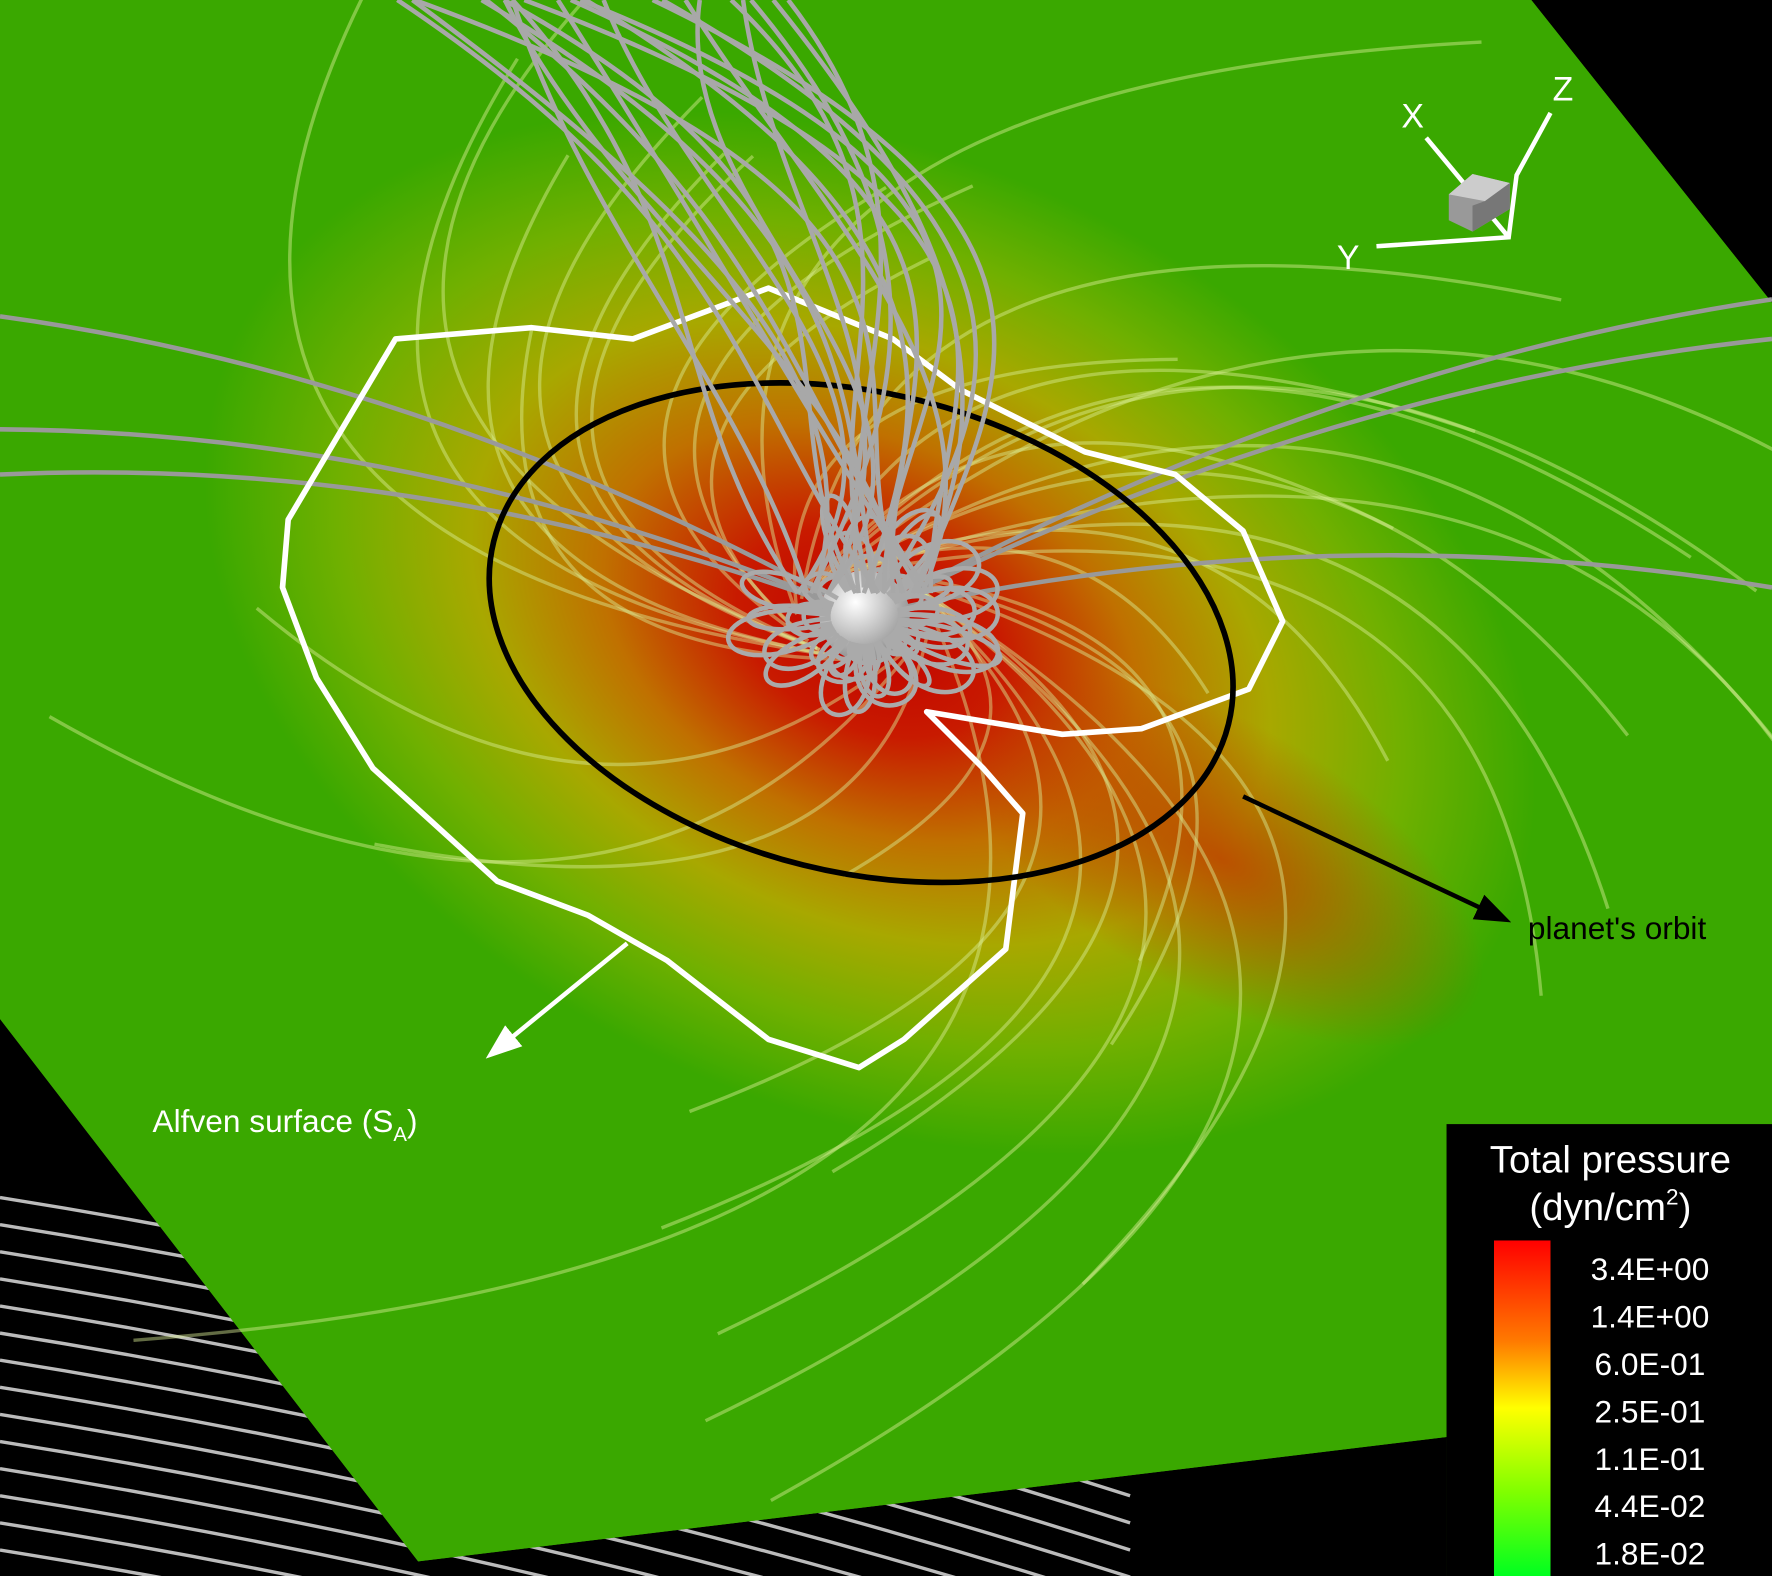 Image resolution: width=1772 pixels, height=1576 pixels. Describe the element at coordinates (1455, 174) in the screenshot. I see `axis-triad: X Y Z` at that location.